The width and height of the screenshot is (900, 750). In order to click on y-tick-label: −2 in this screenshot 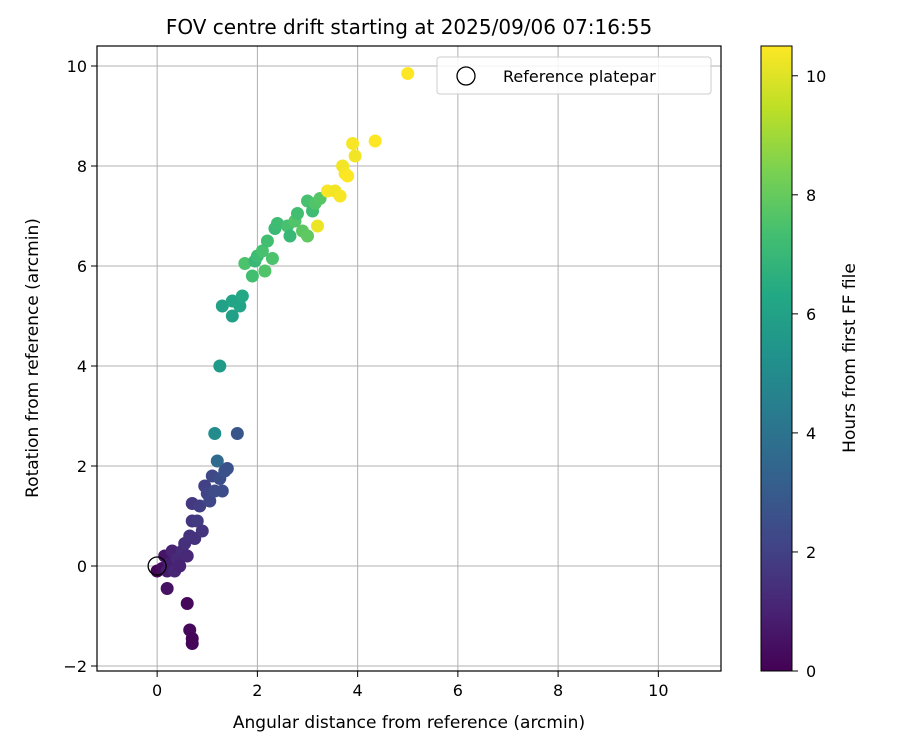, I will do `click(75, 666)`.